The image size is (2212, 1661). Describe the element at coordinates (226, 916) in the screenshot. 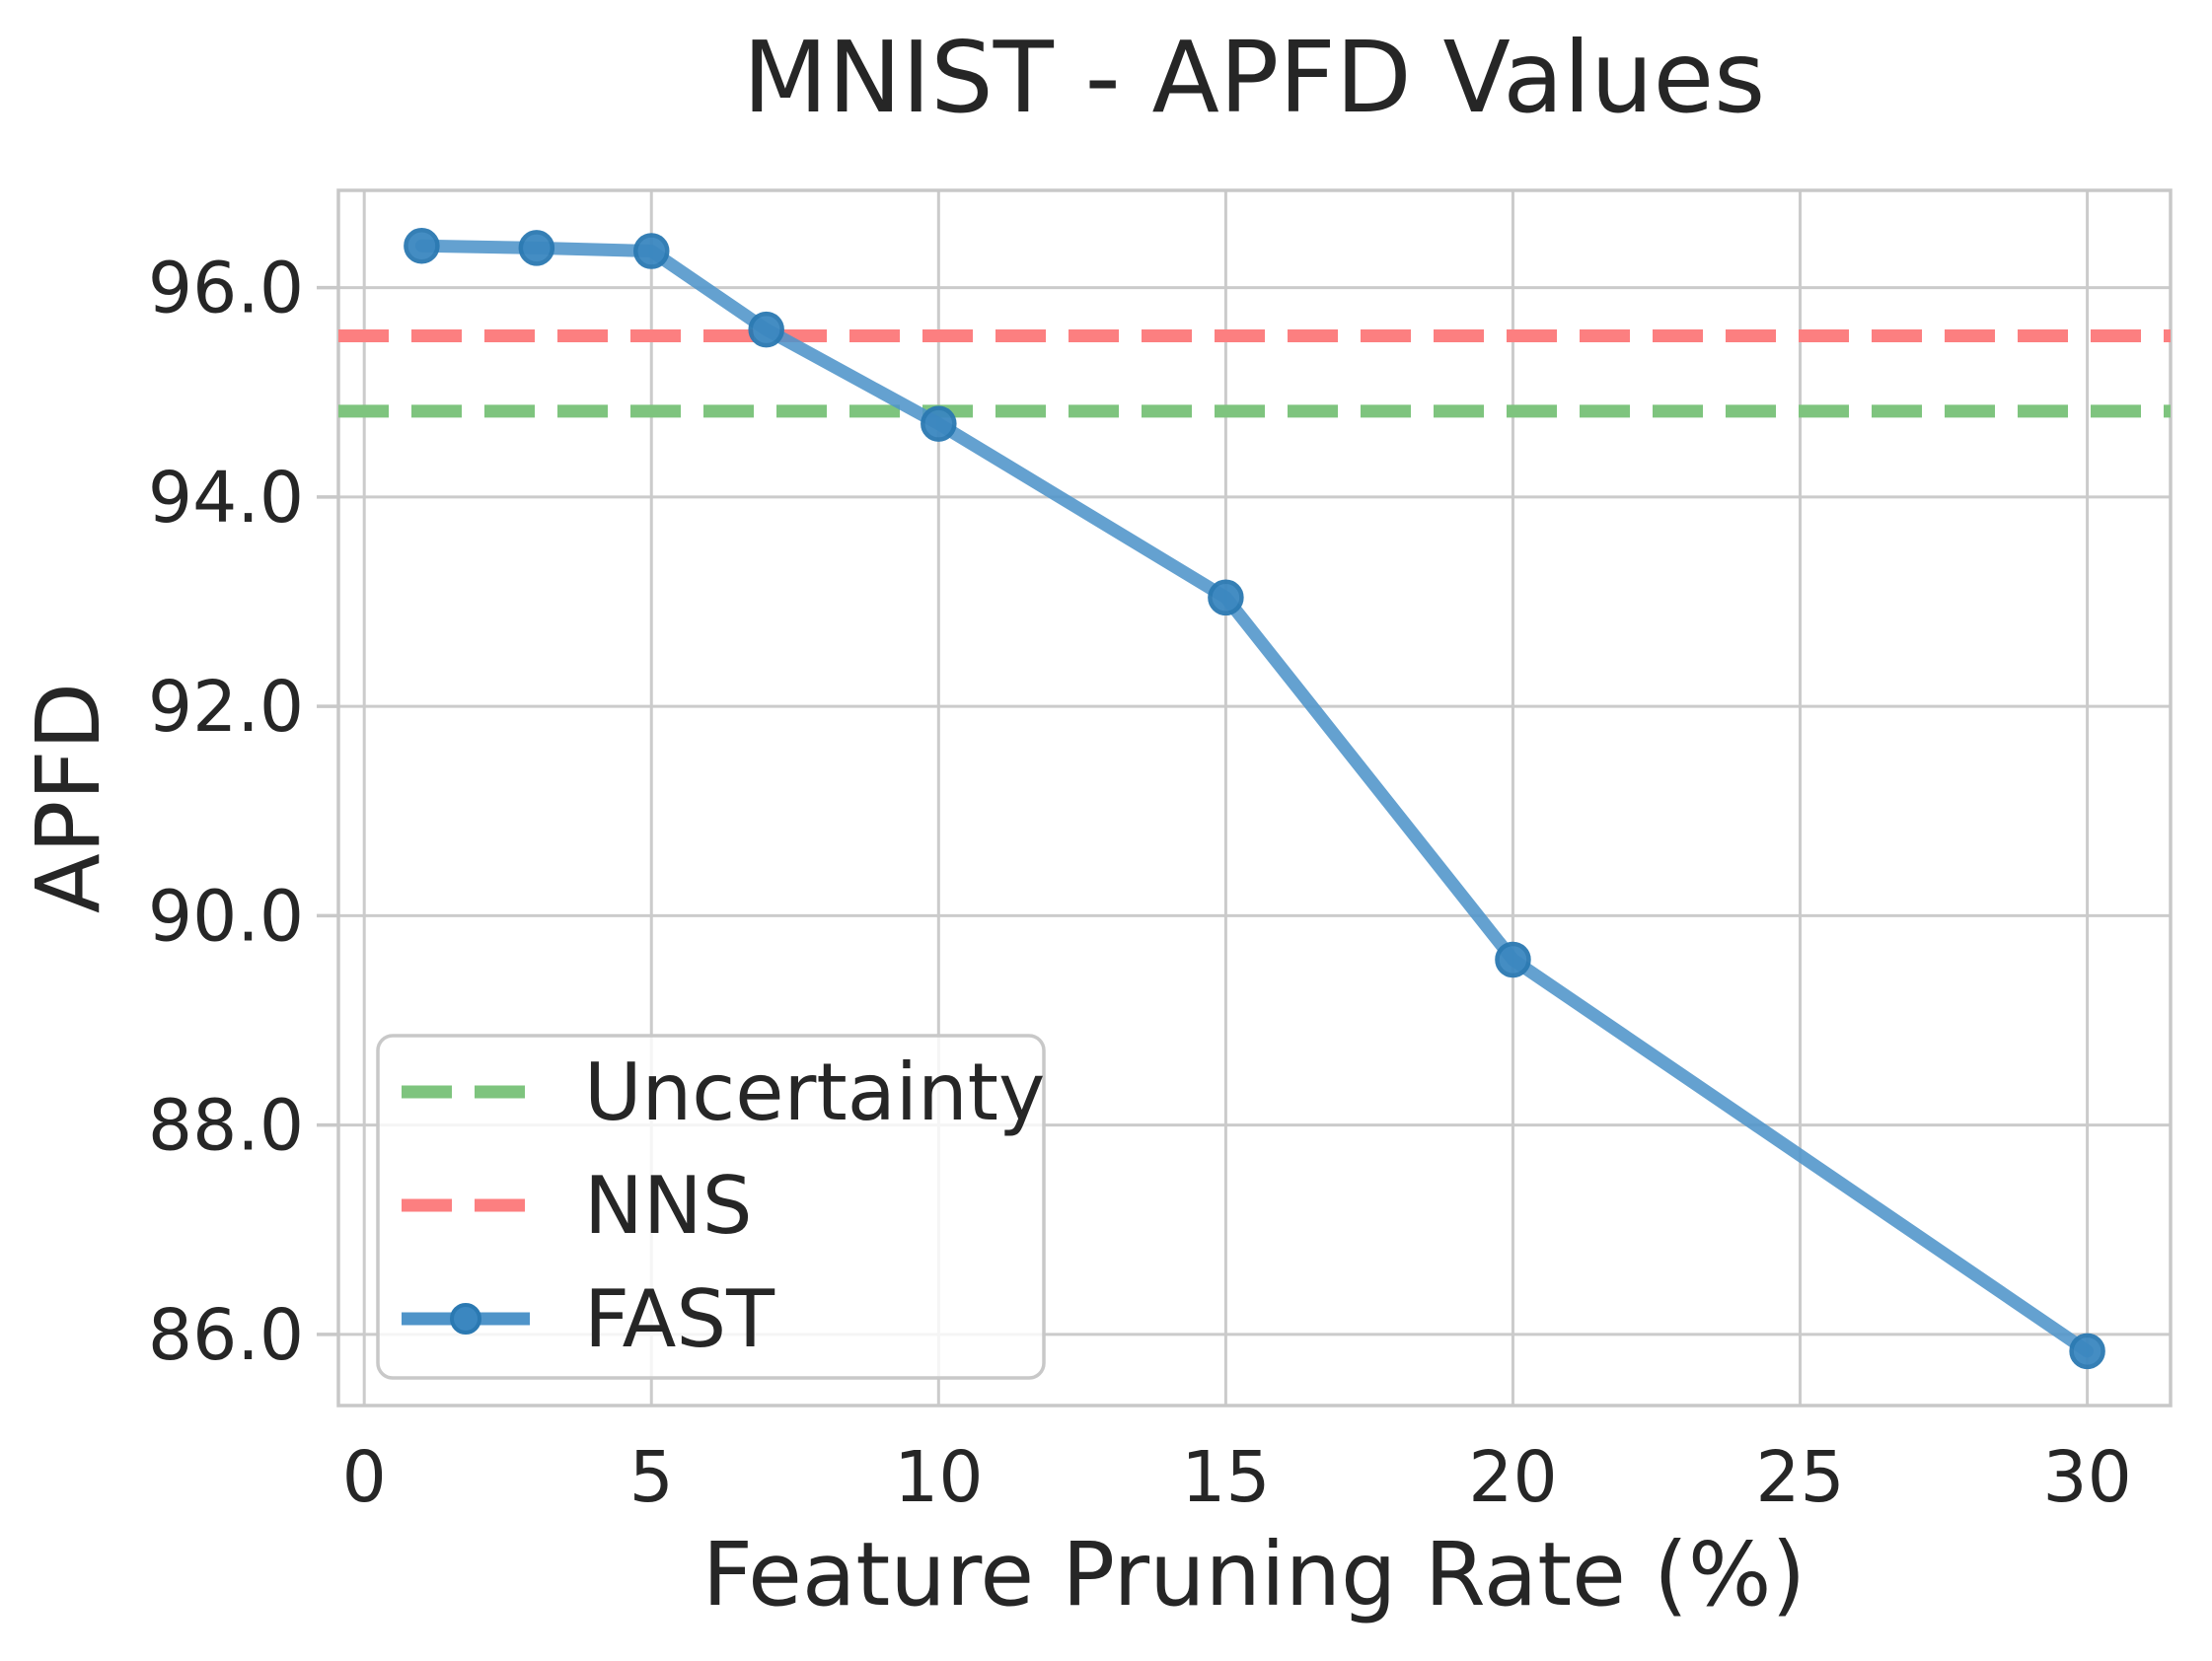

I see `y-tick-label: 90.0` at that location.